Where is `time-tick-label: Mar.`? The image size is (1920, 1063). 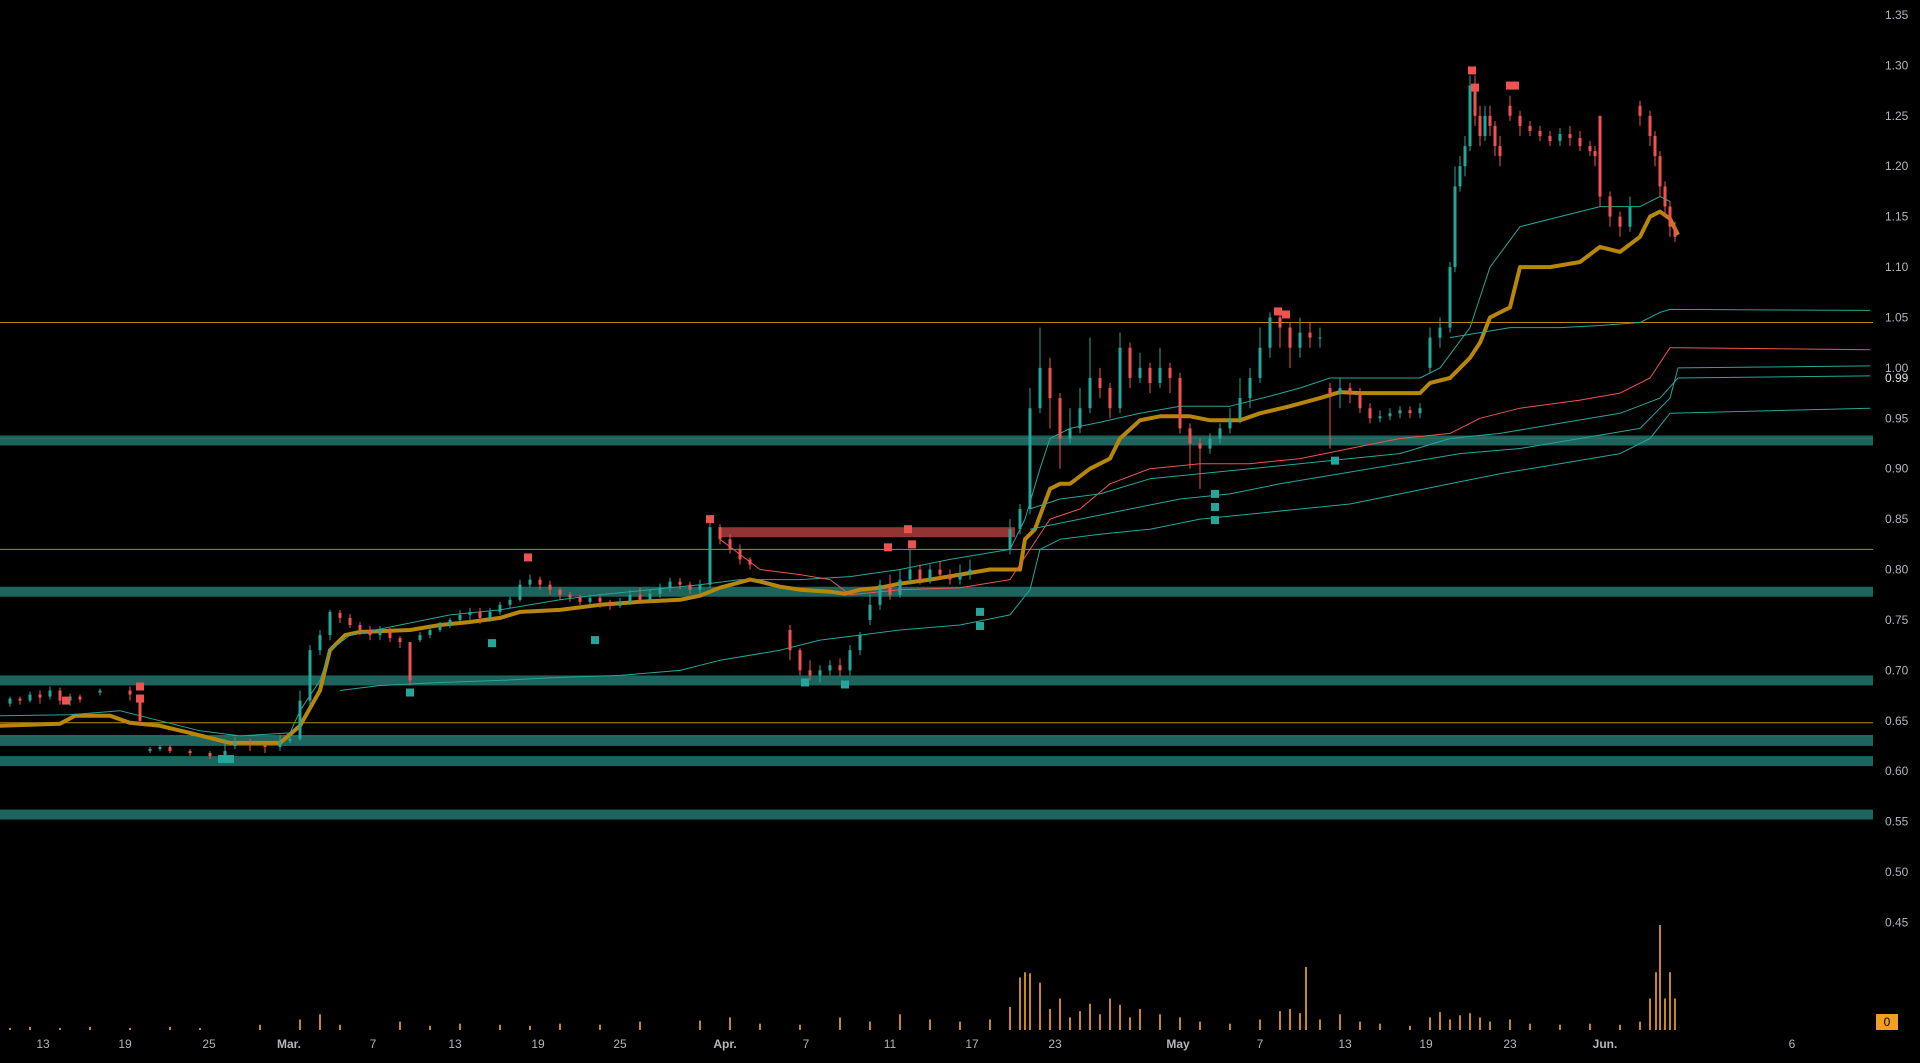 time-tick-label: Mar. is located at coordinates (289, 1044).